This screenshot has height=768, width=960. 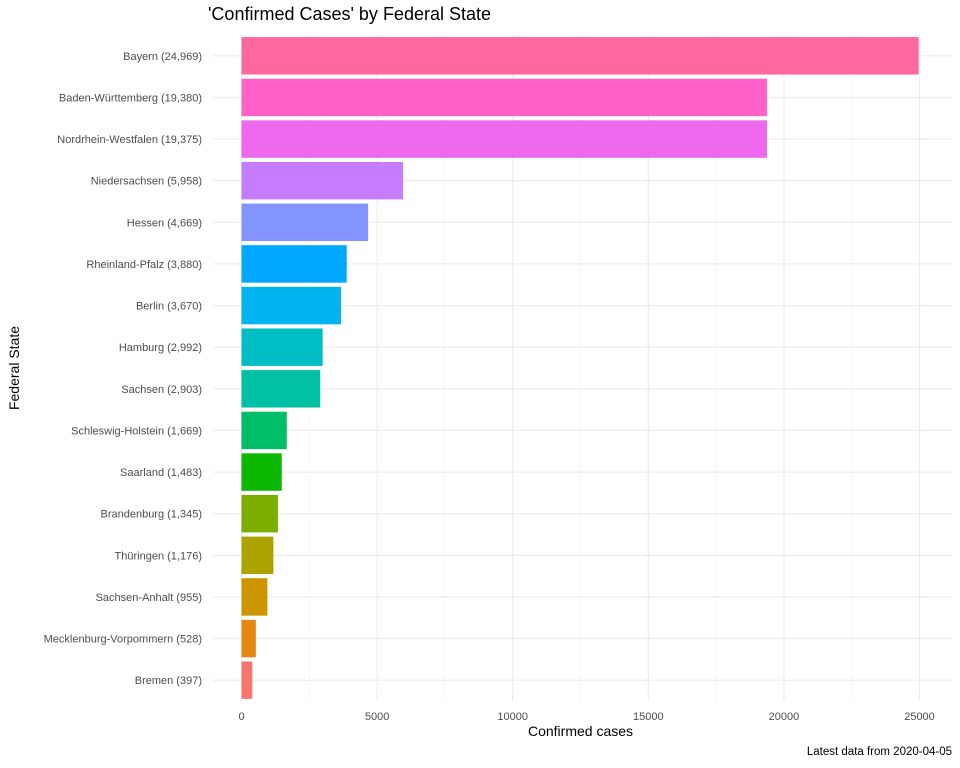 What do you see at coordinates (129, 140) in the screenshot?
I see `y-tick-label: Nordrhein-Westfalen (19,375)` at bounding box center [129, 140].